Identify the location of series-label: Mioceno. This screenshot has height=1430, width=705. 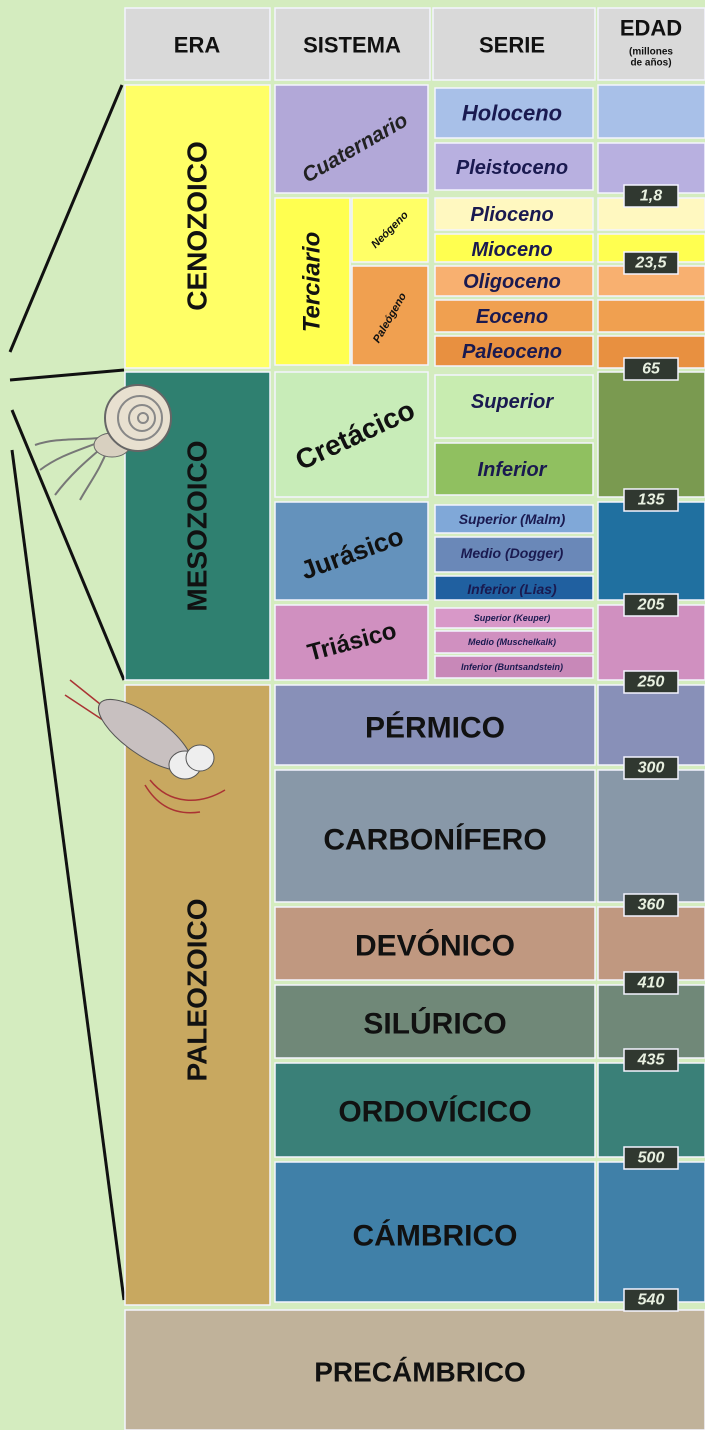
(511, 250).